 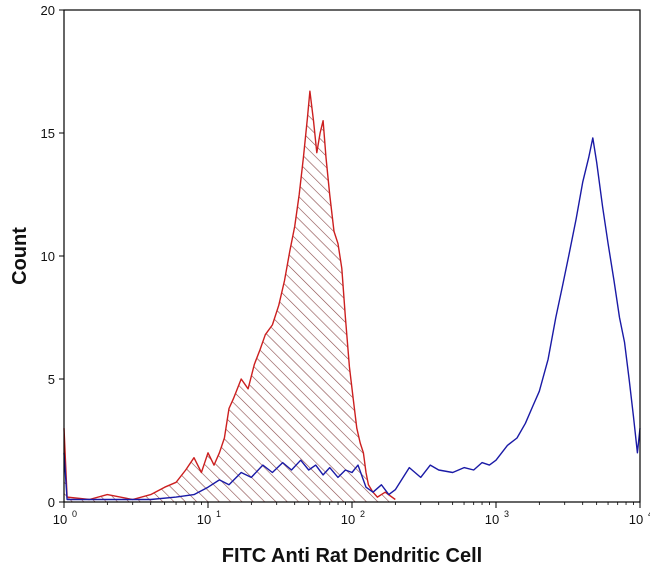 What do you see at coordinates (218, 514) in the screenshot?
I see `x-tick-exponent: 1` at bounding box center [218, 514].